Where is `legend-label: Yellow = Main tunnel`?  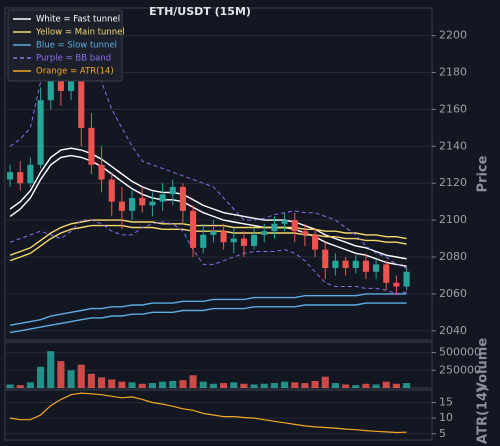 legend-label: Yellow = Main tunnel is located at coordinates (80, 33).